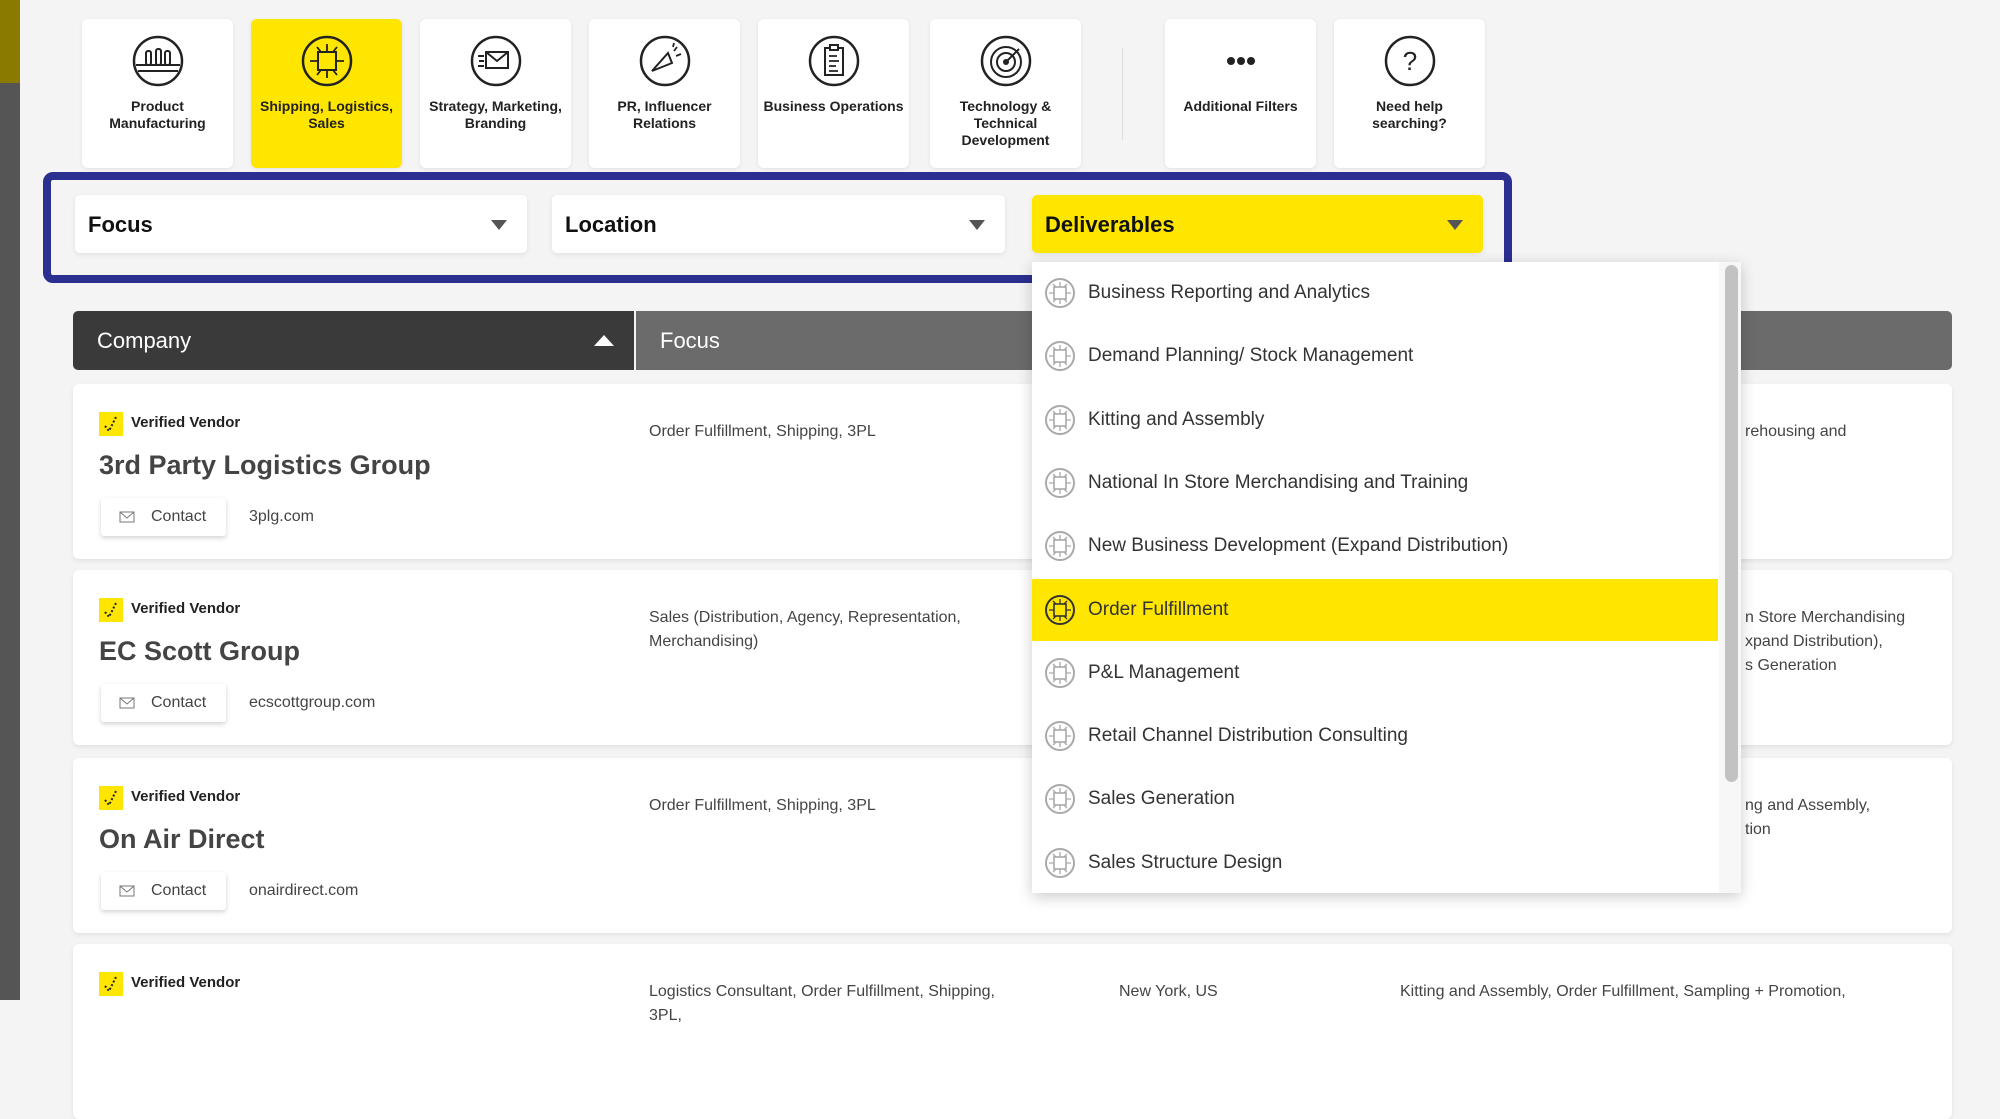 Image resolution: width=2000 pixels, height=1119 pixels. Describe the element at coordinates (301, 224) in the screenshot. I see `focus-dropdown: Focus` at that location.